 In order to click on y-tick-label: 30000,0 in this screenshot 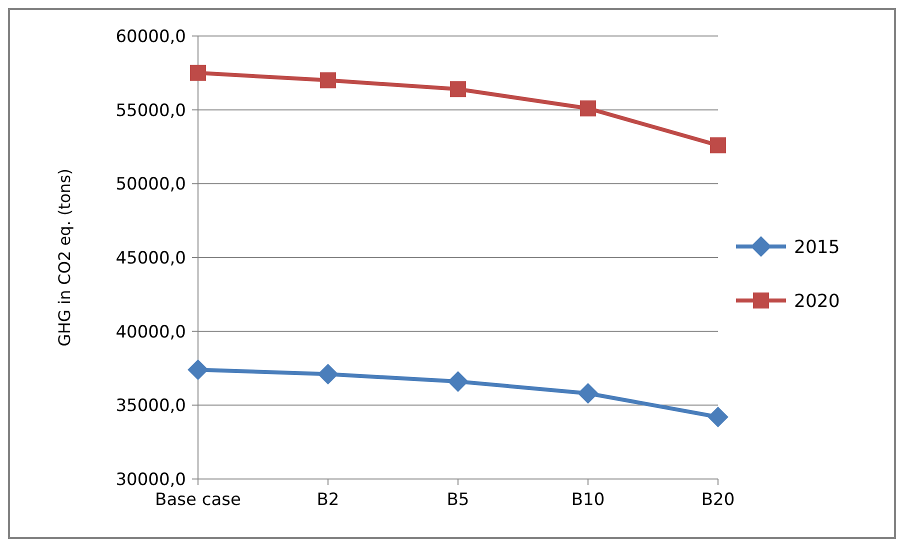, I will do `click(151, 480)`.